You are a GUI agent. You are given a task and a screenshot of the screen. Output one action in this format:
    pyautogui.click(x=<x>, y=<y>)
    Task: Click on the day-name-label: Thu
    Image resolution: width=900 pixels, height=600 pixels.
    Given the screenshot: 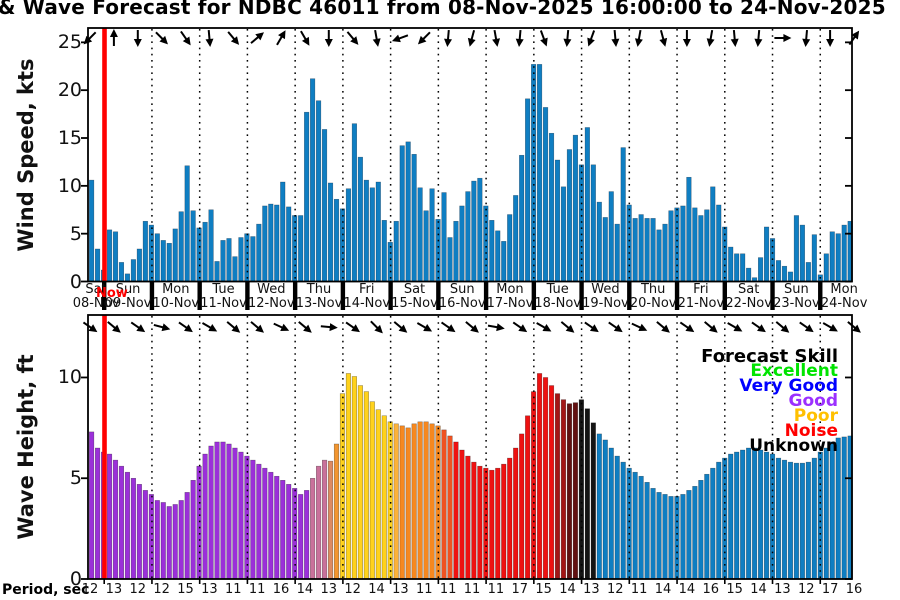 What is the action you would take?
    pyautogui.click(x=319, y=289)
    